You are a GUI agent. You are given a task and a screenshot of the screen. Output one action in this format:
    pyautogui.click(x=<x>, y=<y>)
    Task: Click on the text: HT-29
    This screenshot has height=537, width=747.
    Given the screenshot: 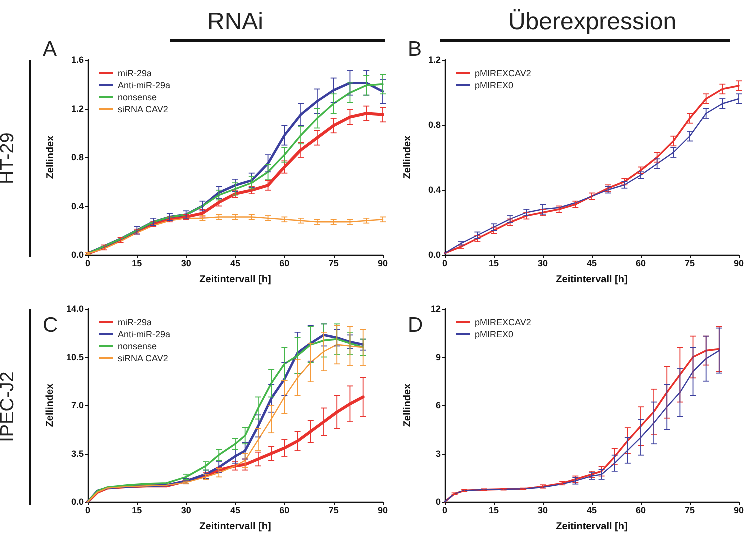 What is the action you would take?
    pyautogui.click(x=9, y=158)
    